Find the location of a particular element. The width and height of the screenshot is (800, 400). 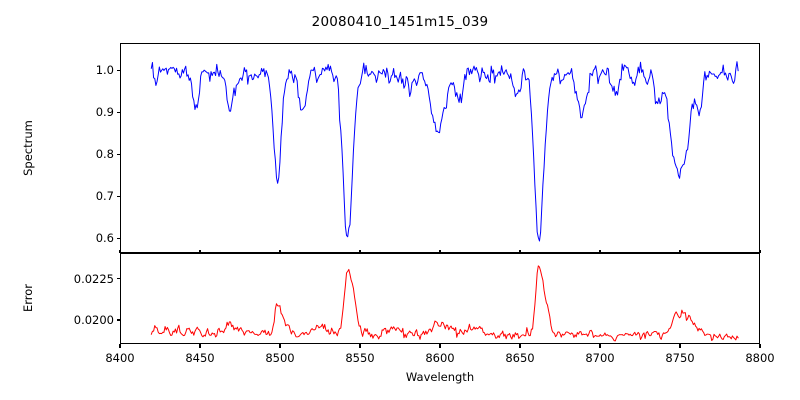

spectrum-ytick-label: 0.7 is located at coordinates (104, 196).